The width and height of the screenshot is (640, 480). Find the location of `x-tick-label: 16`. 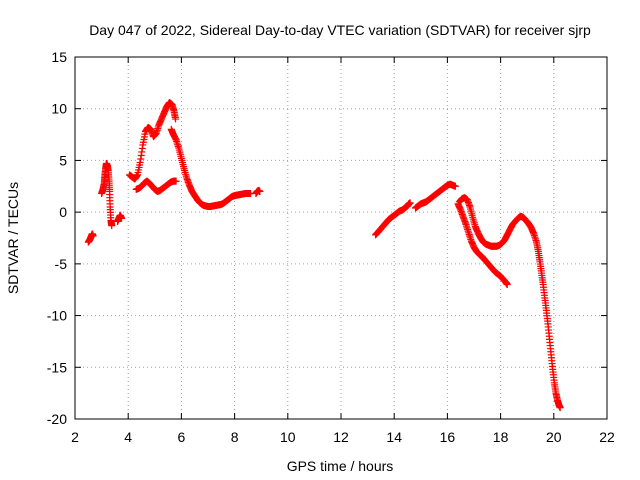

x-tick-label: 16 is located at coordinates (448, 437).